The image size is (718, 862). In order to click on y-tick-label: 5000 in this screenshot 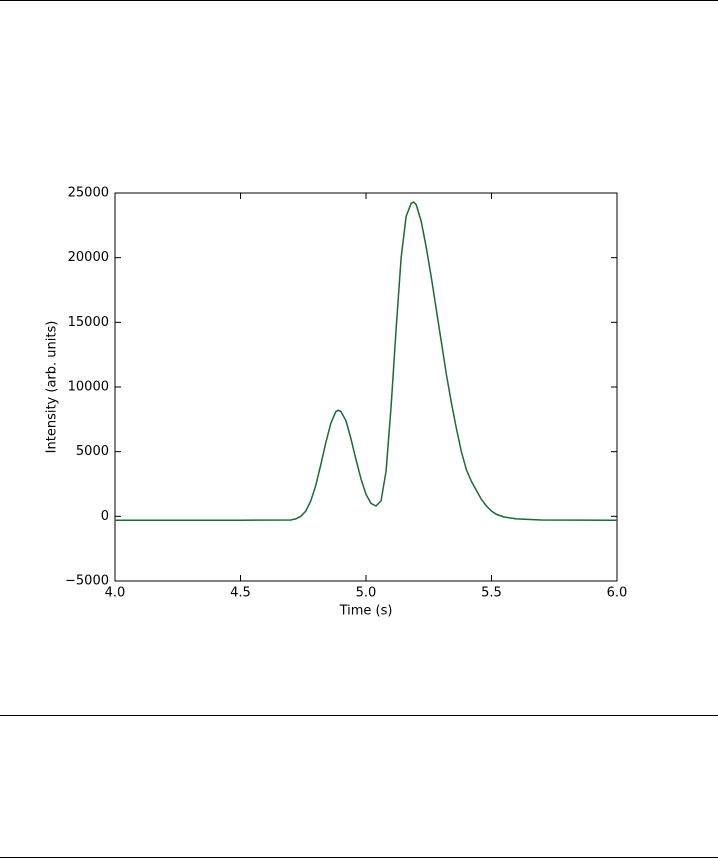, I will do `click(92, 451)`.